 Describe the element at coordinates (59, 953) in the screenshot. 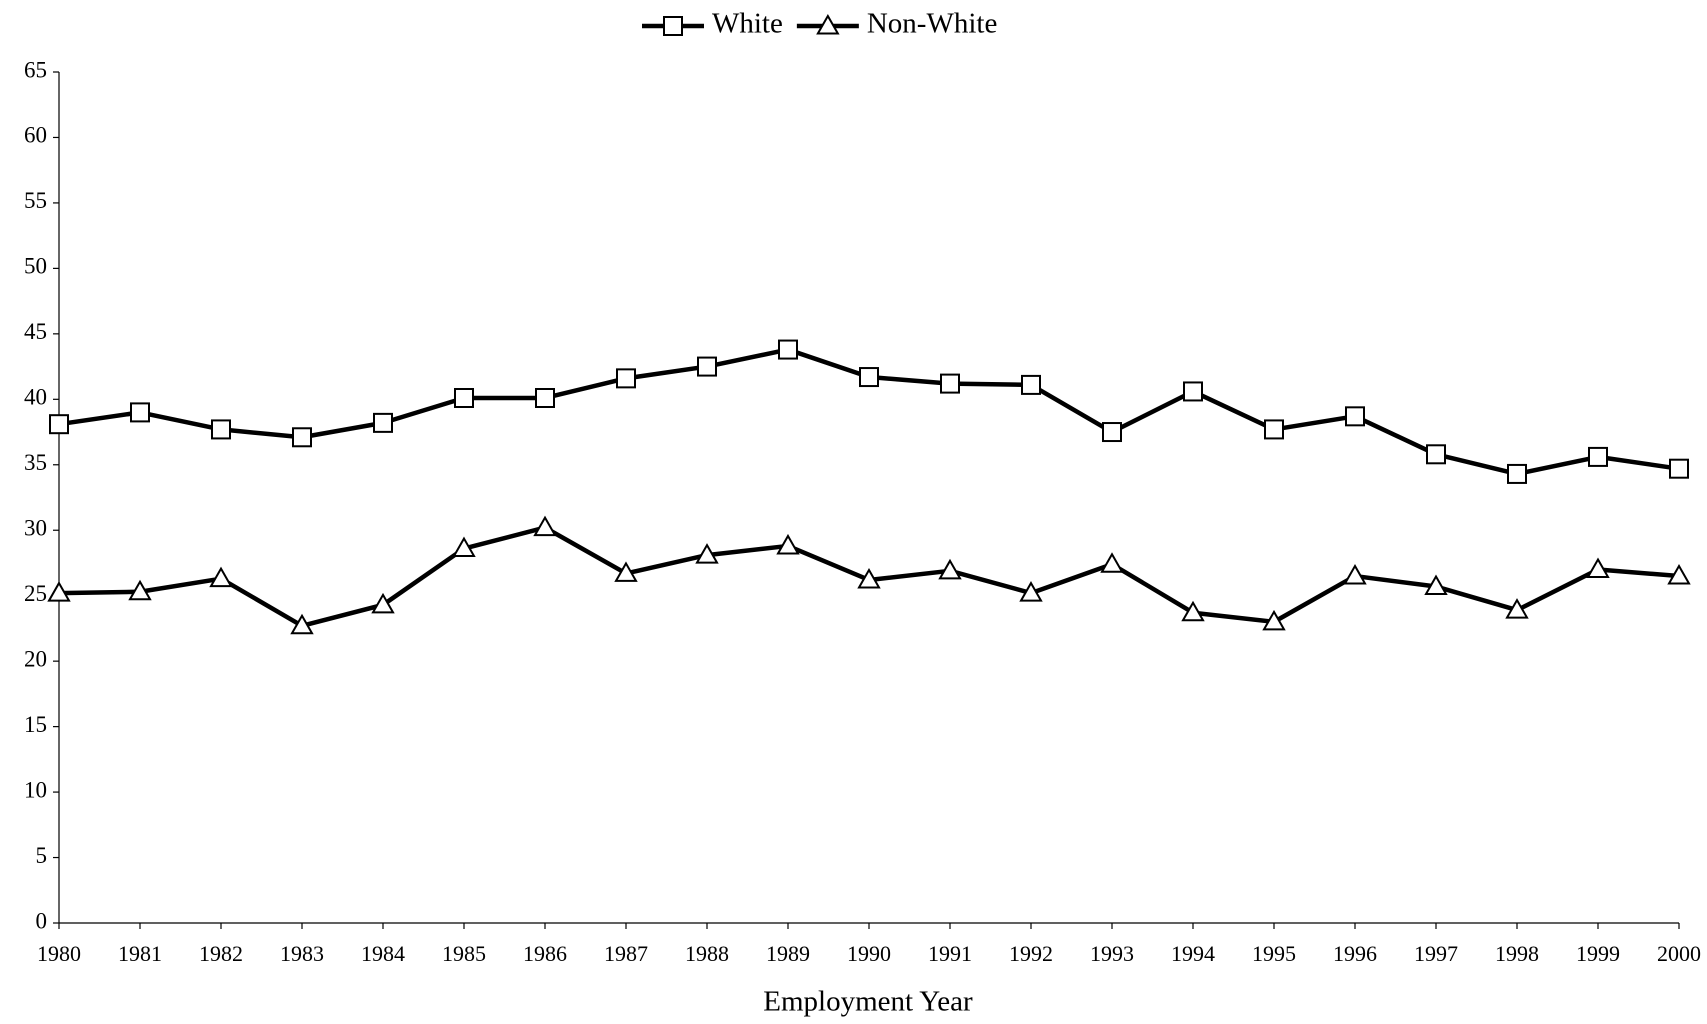

I see `x-tick-label: 1980` at that location.